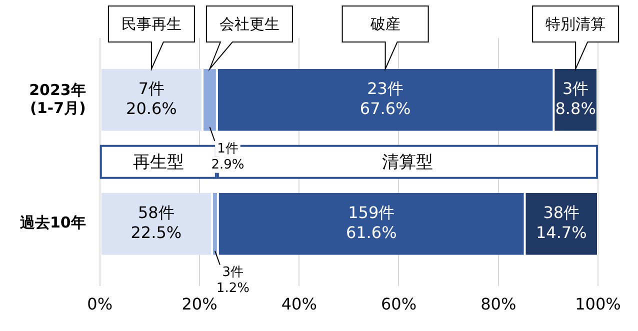 This screenshot has height=331, width=638. Describe the element at coordinates (598, 304) in the screenshot. I see `x-tick-label: 100%` at that location.